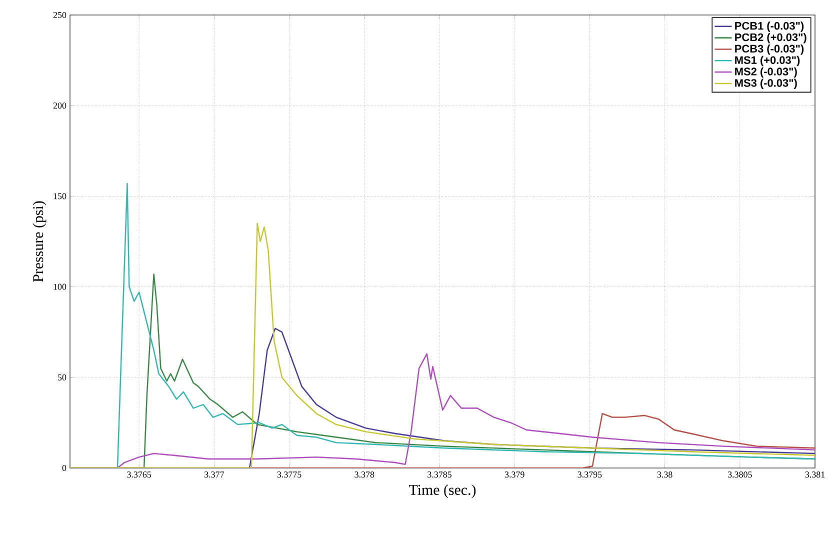 The image size is (835, 538). I want to click on x-tick-label: 3.3765, so click(139, 475).